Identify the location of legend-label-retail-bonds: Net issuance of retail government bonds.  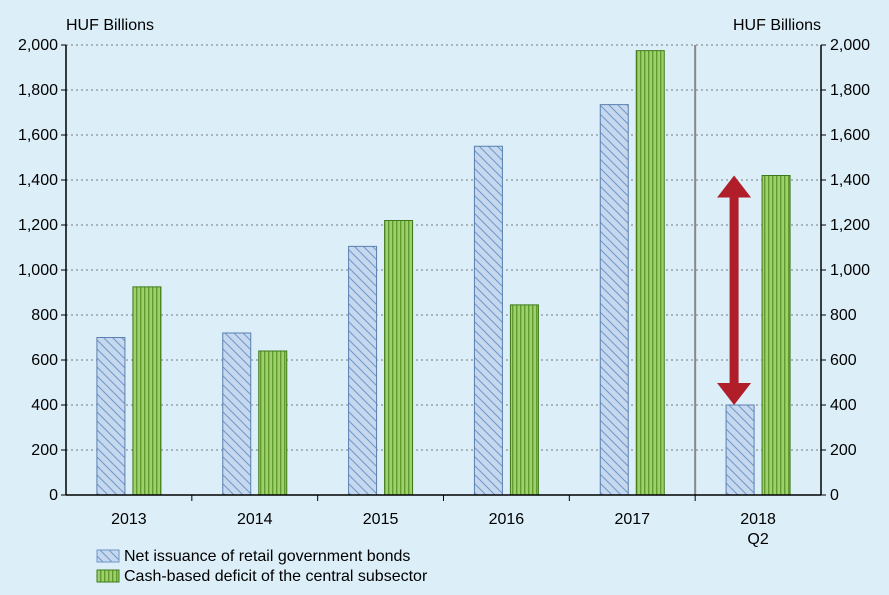
(267, 556).